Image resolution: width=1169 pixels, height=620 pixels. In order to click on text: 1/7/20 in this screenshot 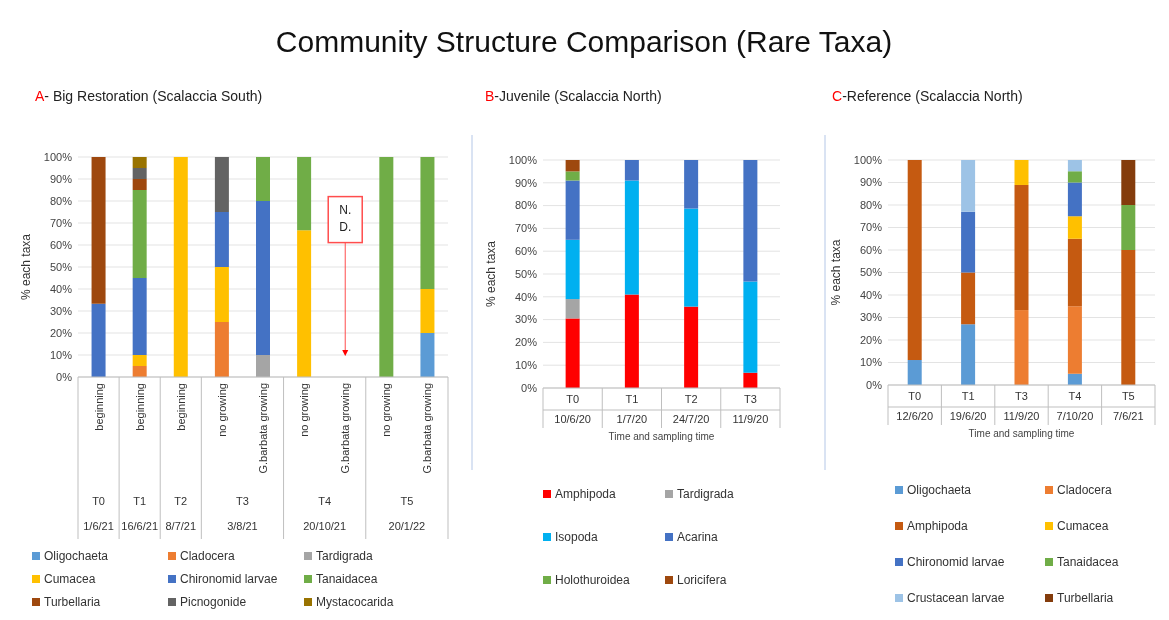, I will do `click(632, 418)`.